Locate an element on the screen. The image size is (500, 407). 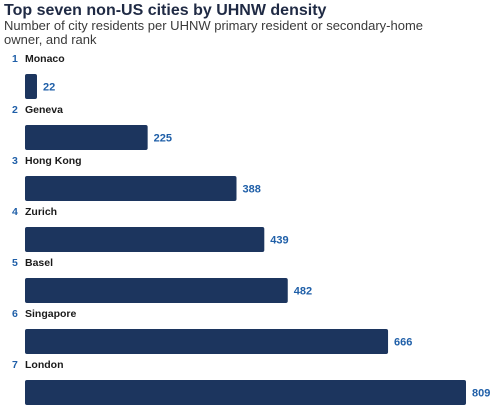
category-label: London is located at coordinates (44, 365).